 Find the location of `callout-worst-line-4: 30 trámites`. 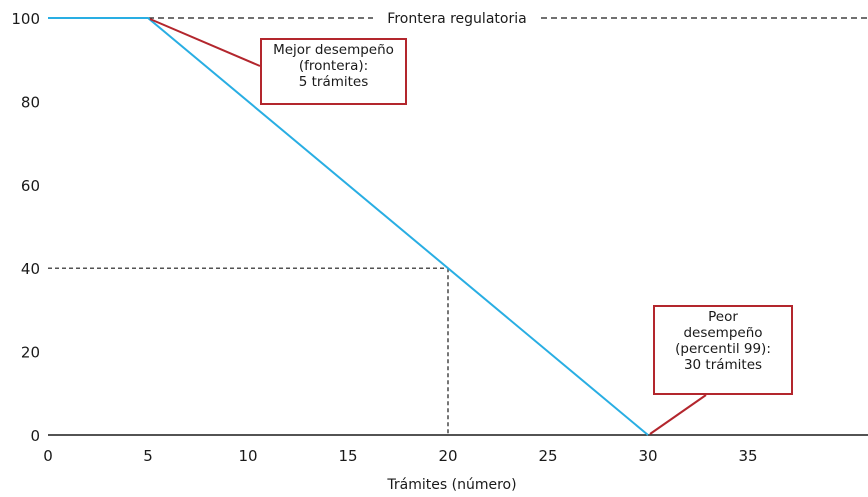

callout-worst-line-4: 30 trámites is located at coordinates (723, 365).